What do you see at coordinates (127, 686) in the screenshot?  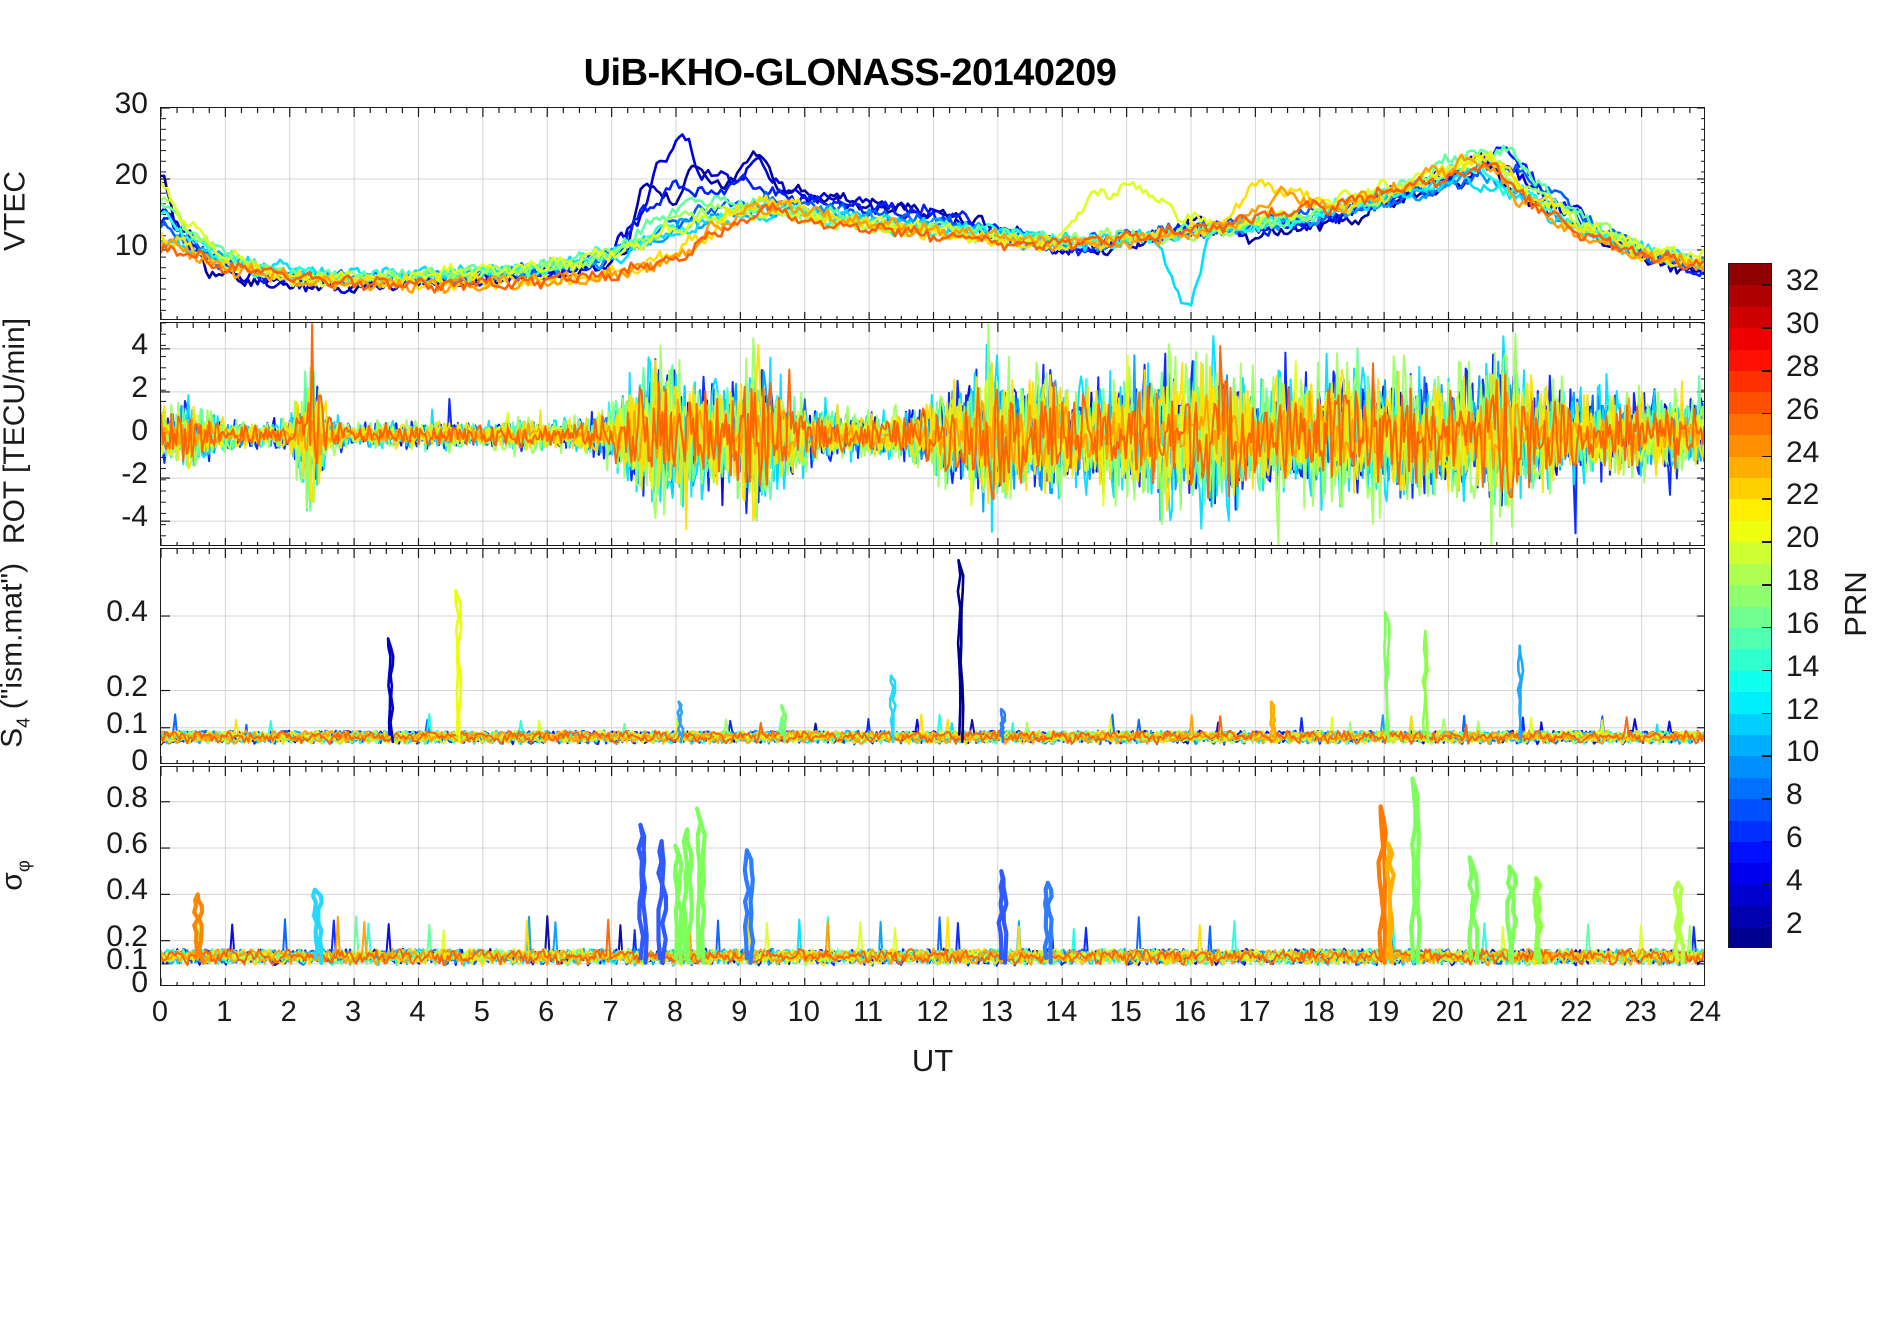 I see `ytick-s4-0.2: 0.2` at bounding box center [127, 686].